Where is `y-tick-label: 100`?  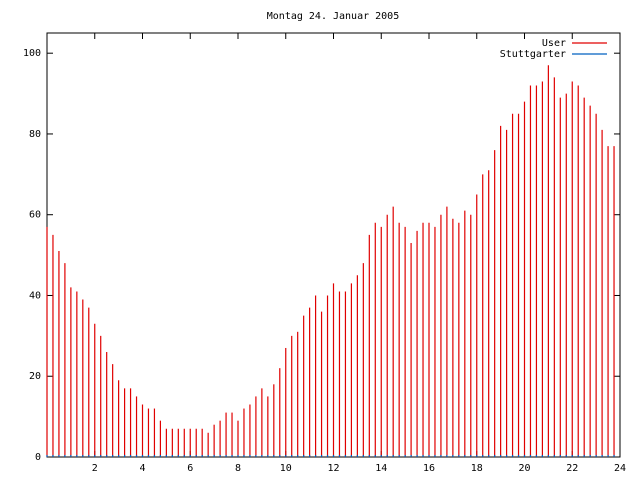 y-tick-label: 100 is located at coordinates (32, 53).